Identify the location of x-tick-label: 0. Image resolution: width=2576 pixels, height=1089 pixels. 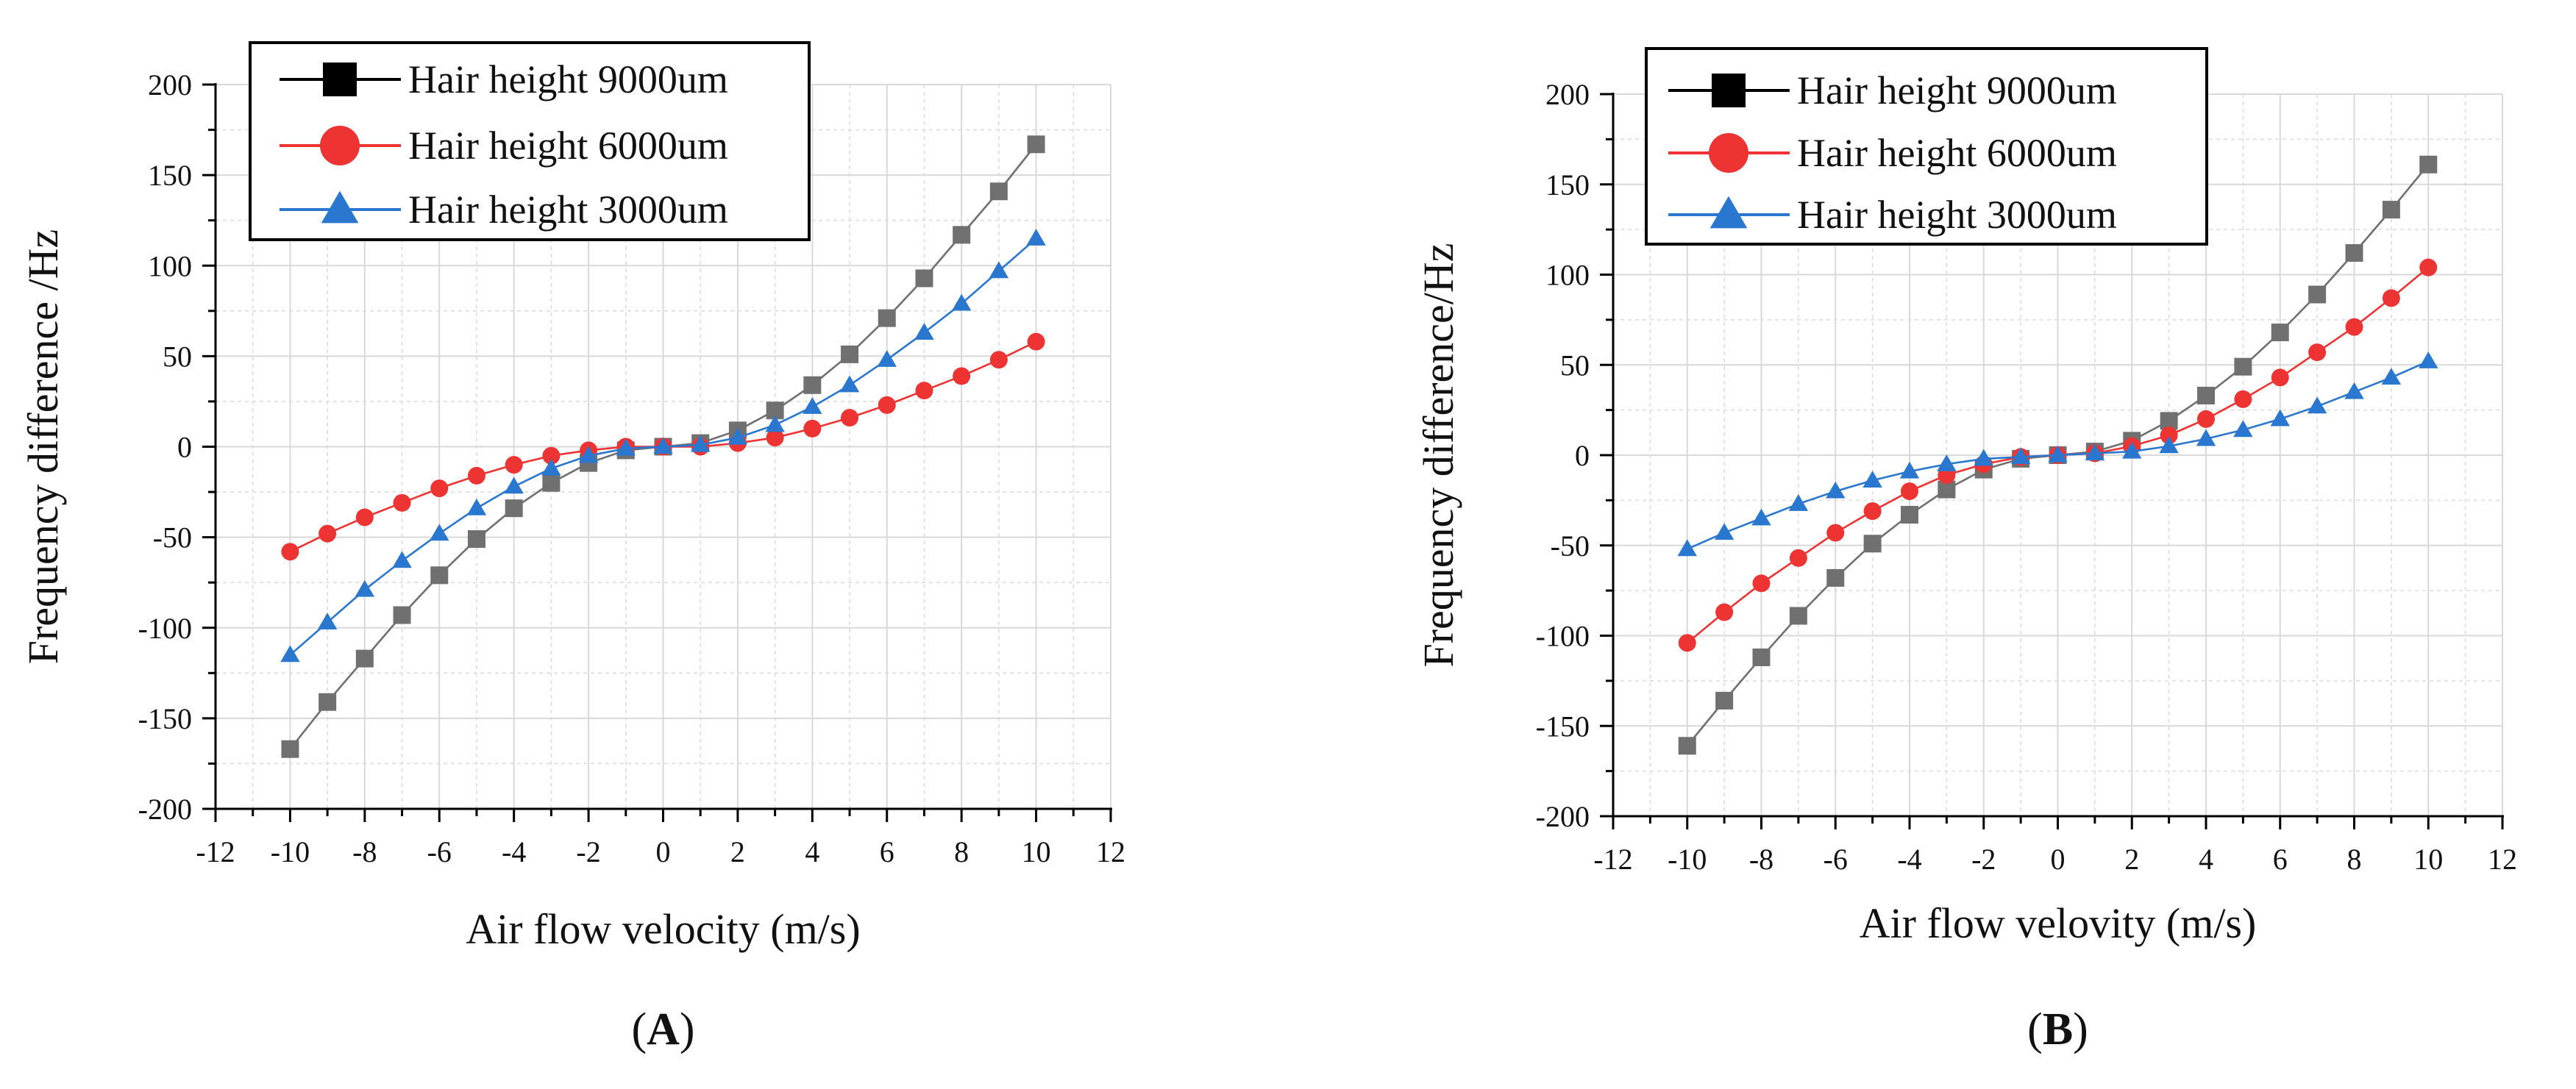
(663, 852).